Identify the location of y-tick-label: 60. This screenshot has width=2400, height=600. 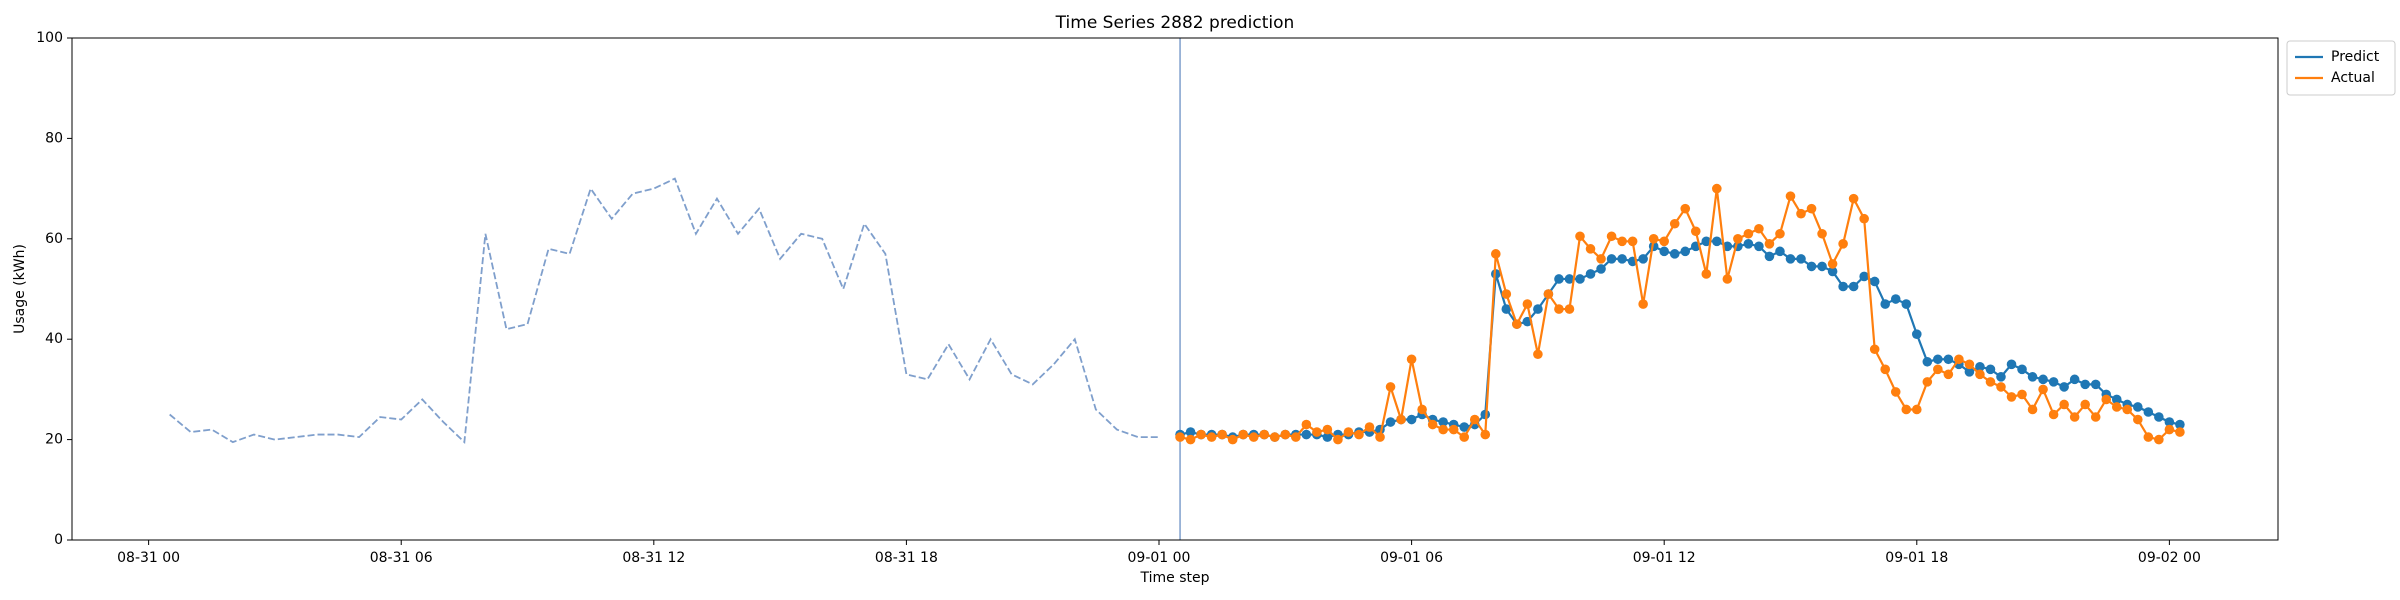
(54, 239).